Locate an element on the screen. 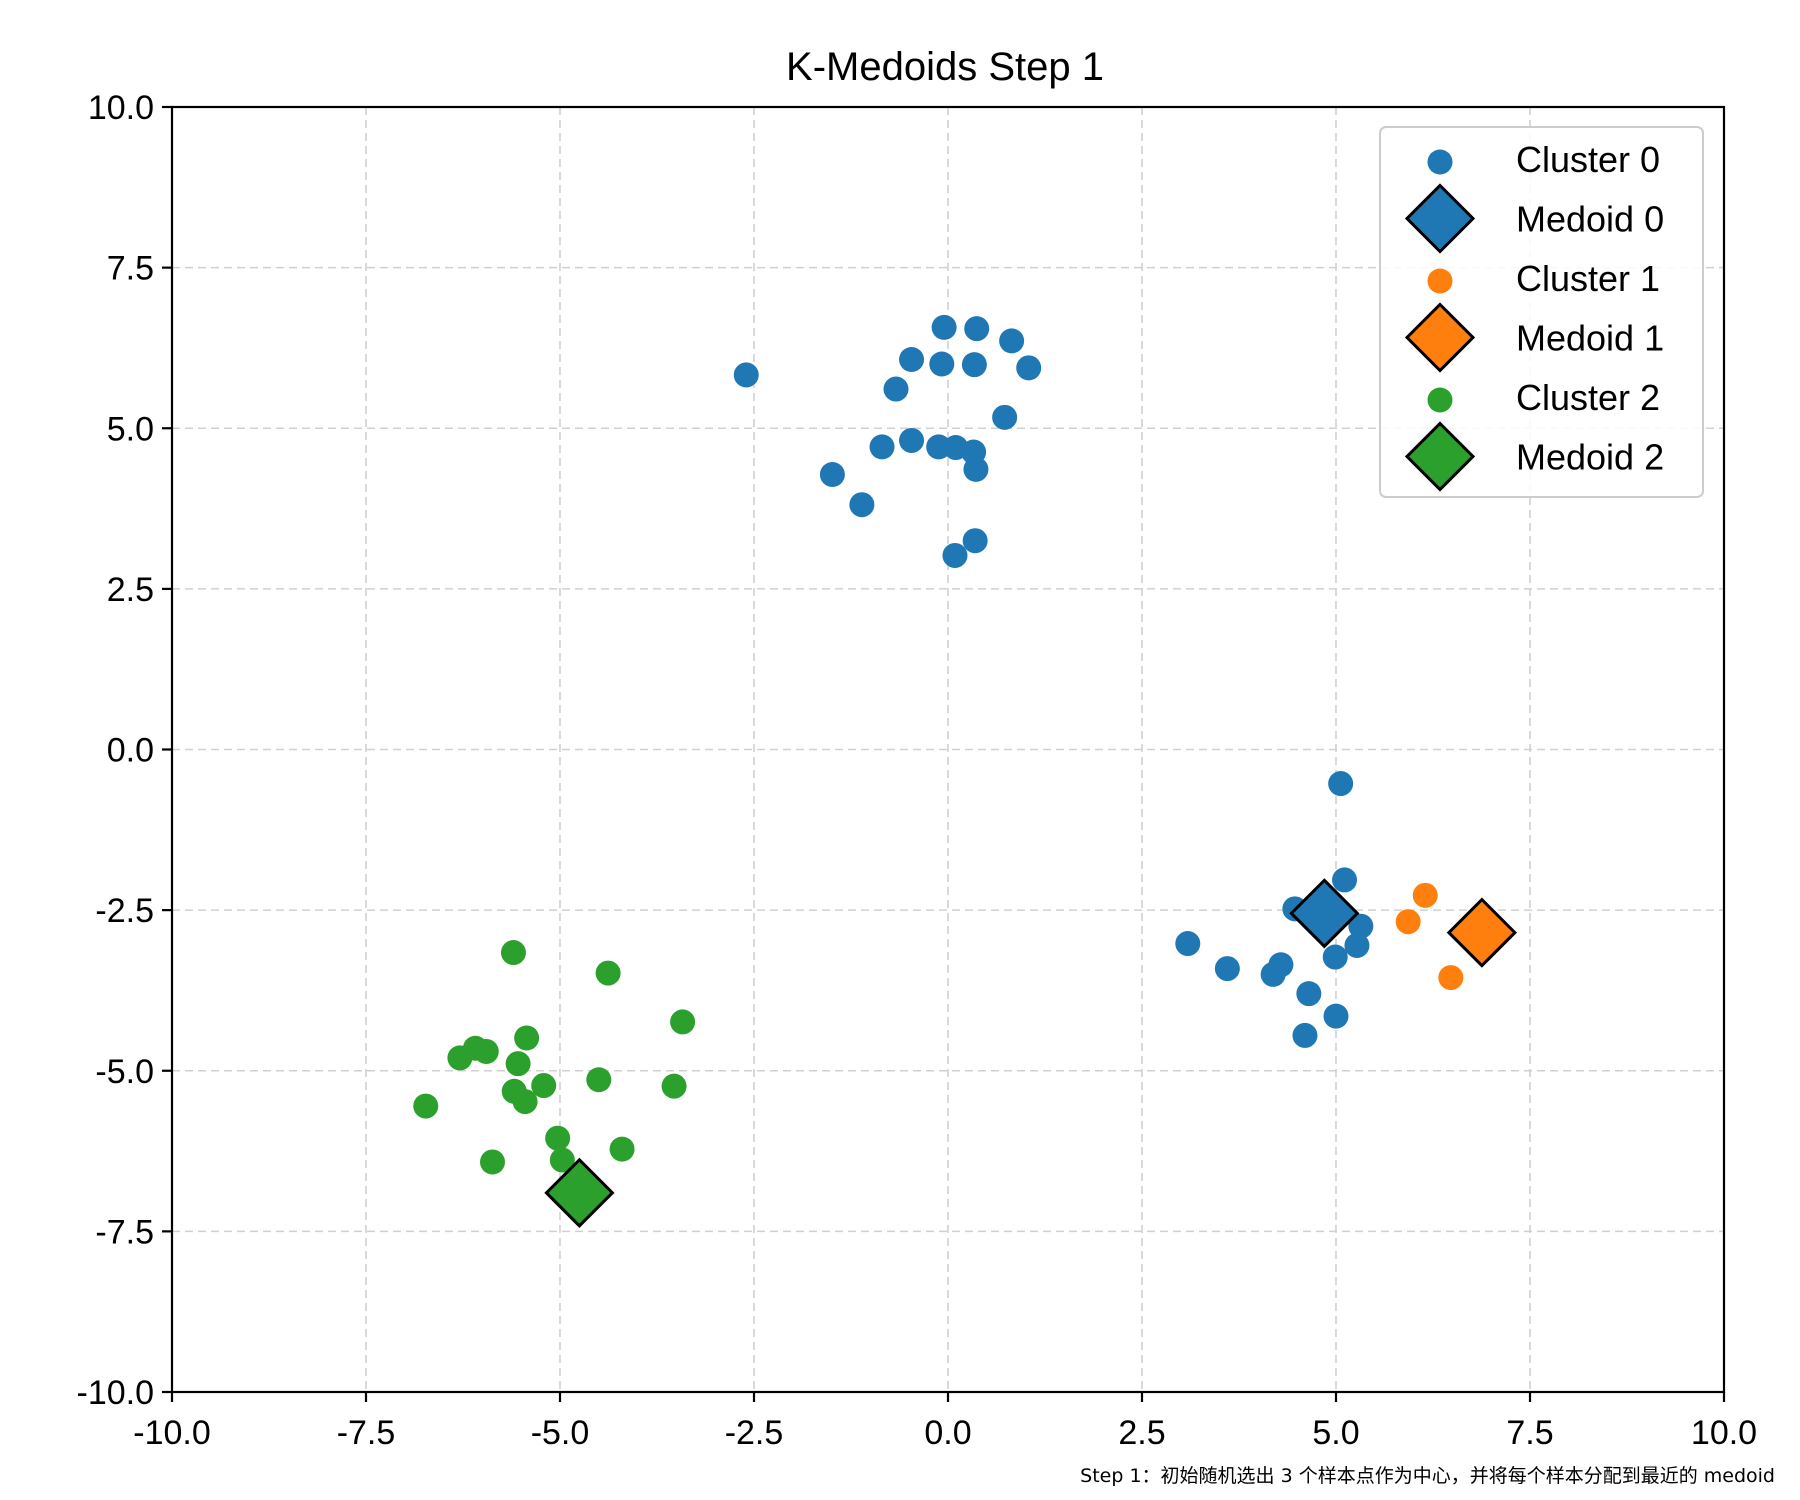  y-tick-label: 10.0 is located at coordinates (121, 108).